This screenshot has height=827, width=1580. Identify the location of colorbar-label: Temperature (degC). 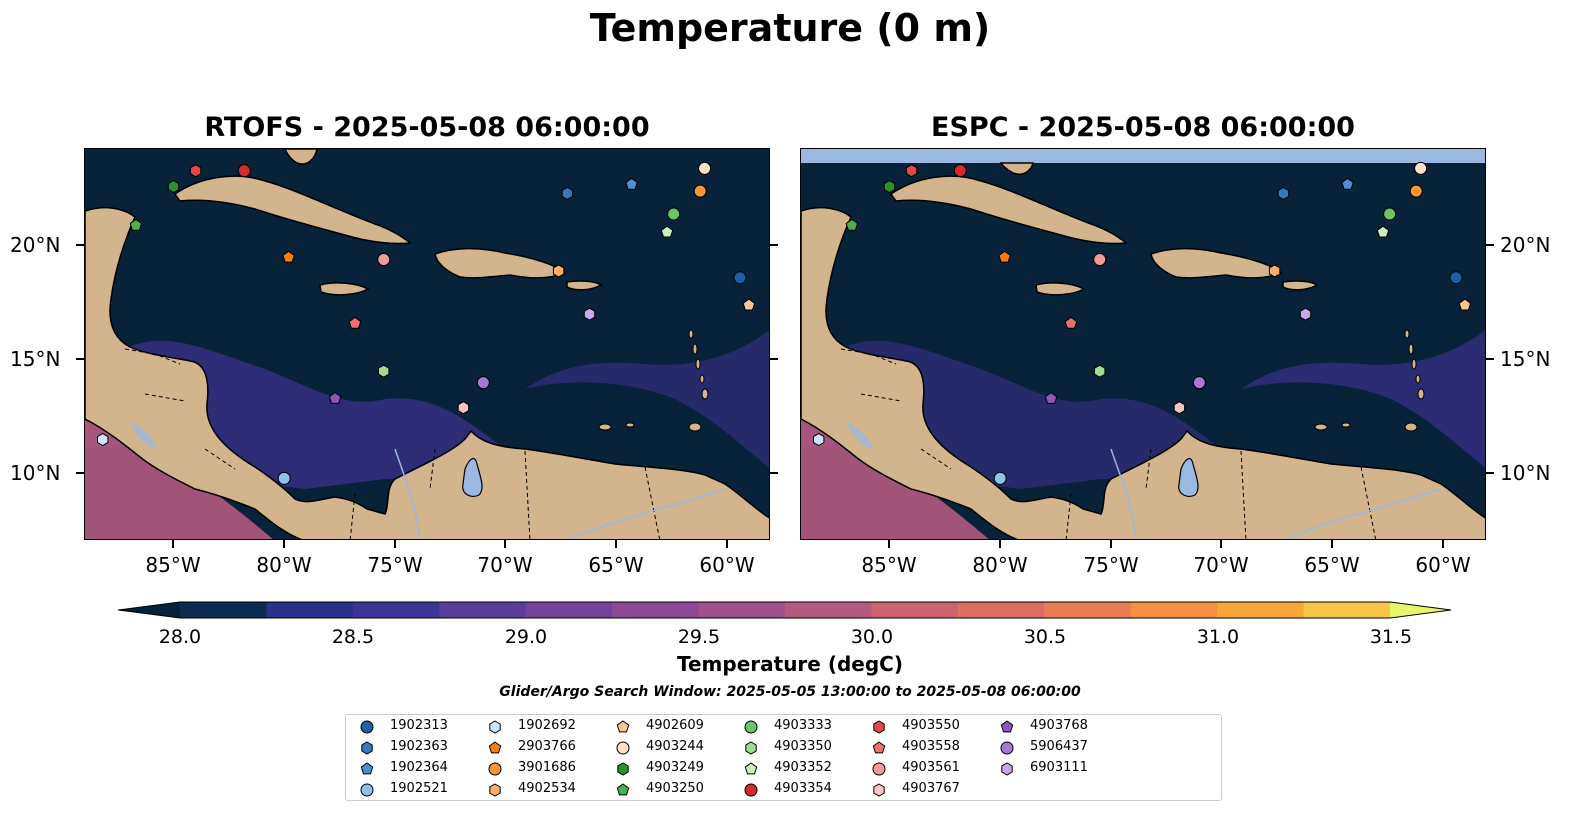
(790, 664).